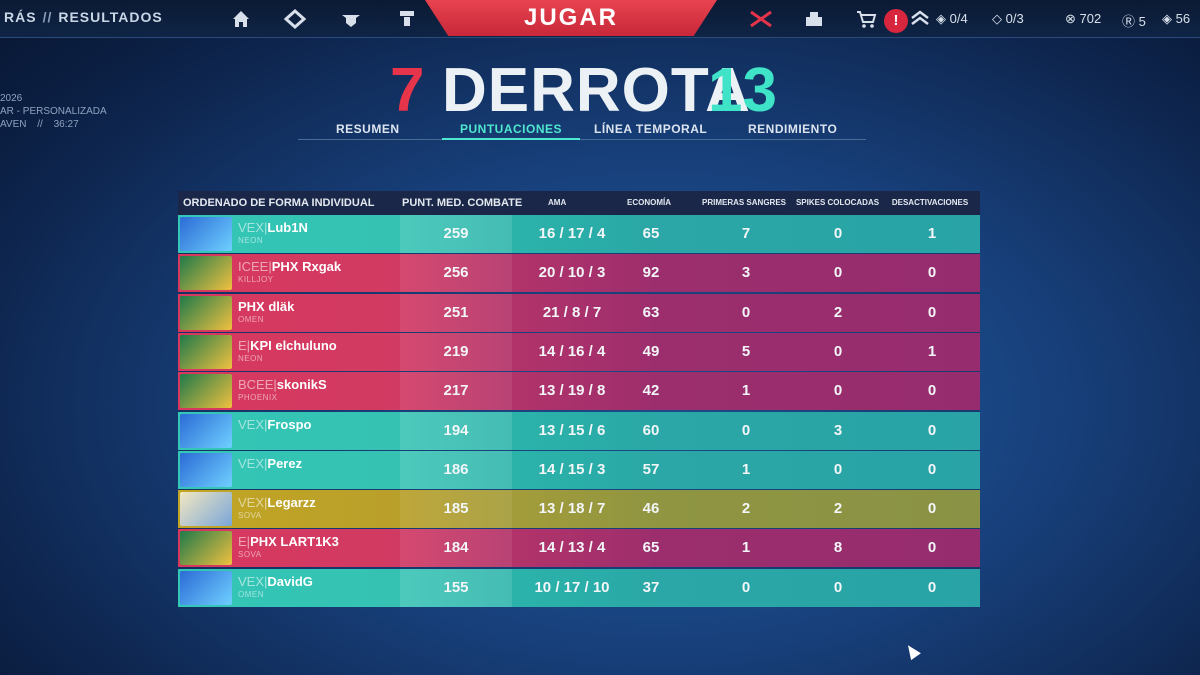  What do you see at coordinates (277, 502) in the screenshot?
I see `player-name: VEX|Legarzz` at bounding box center [277, 502].